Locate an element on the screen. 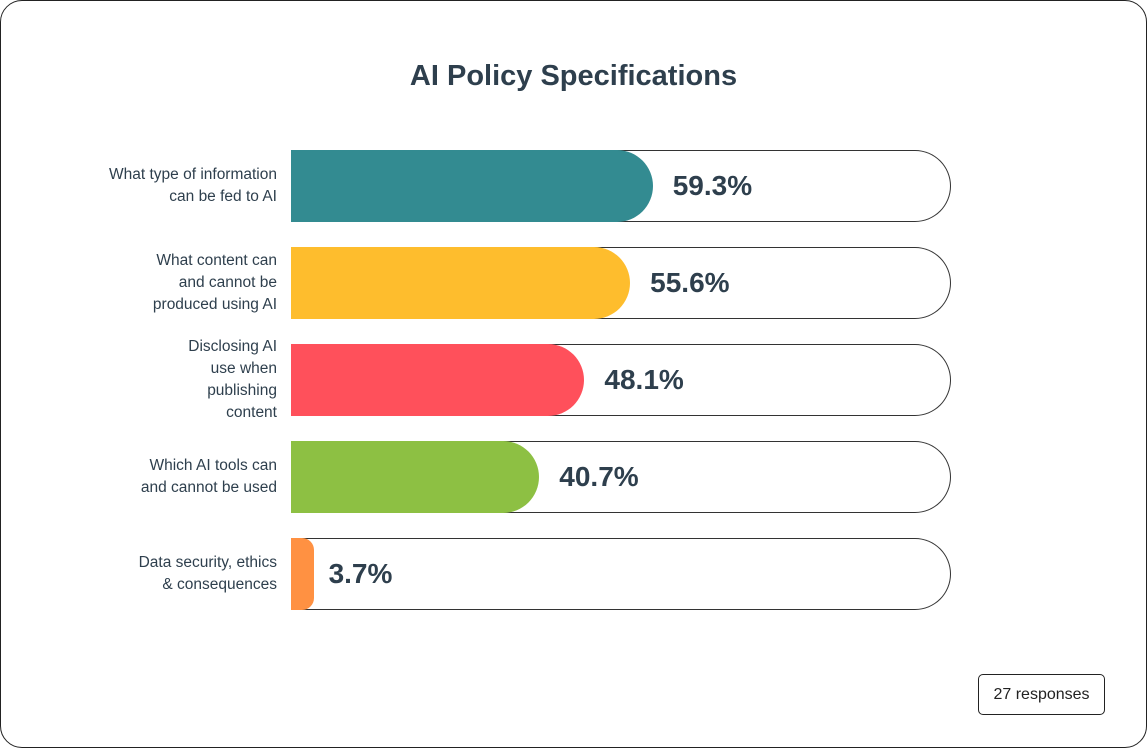 This screenshot has height=748, width=1147. category-label-text: Disclosing AI use when publishing content is located at coordinates (232, 379).